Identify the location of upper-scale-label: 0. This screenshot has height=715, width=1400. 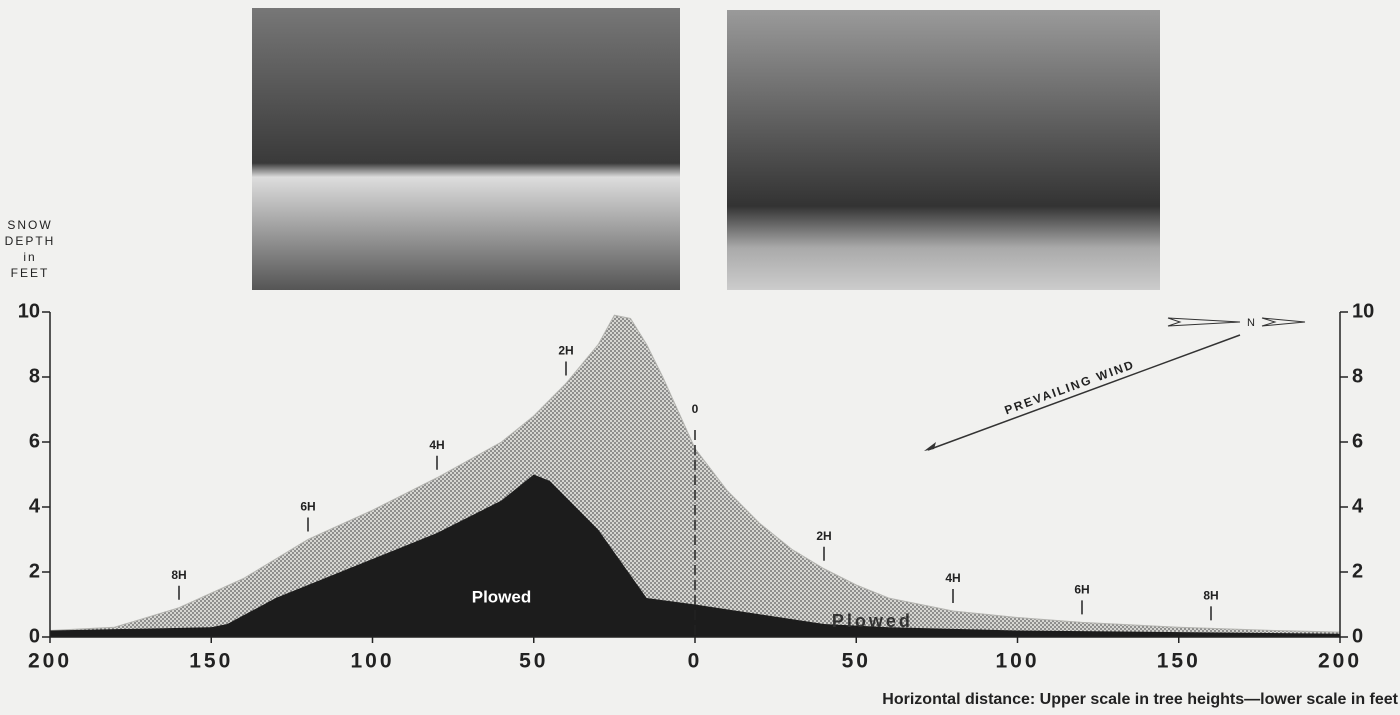
(695, 409).